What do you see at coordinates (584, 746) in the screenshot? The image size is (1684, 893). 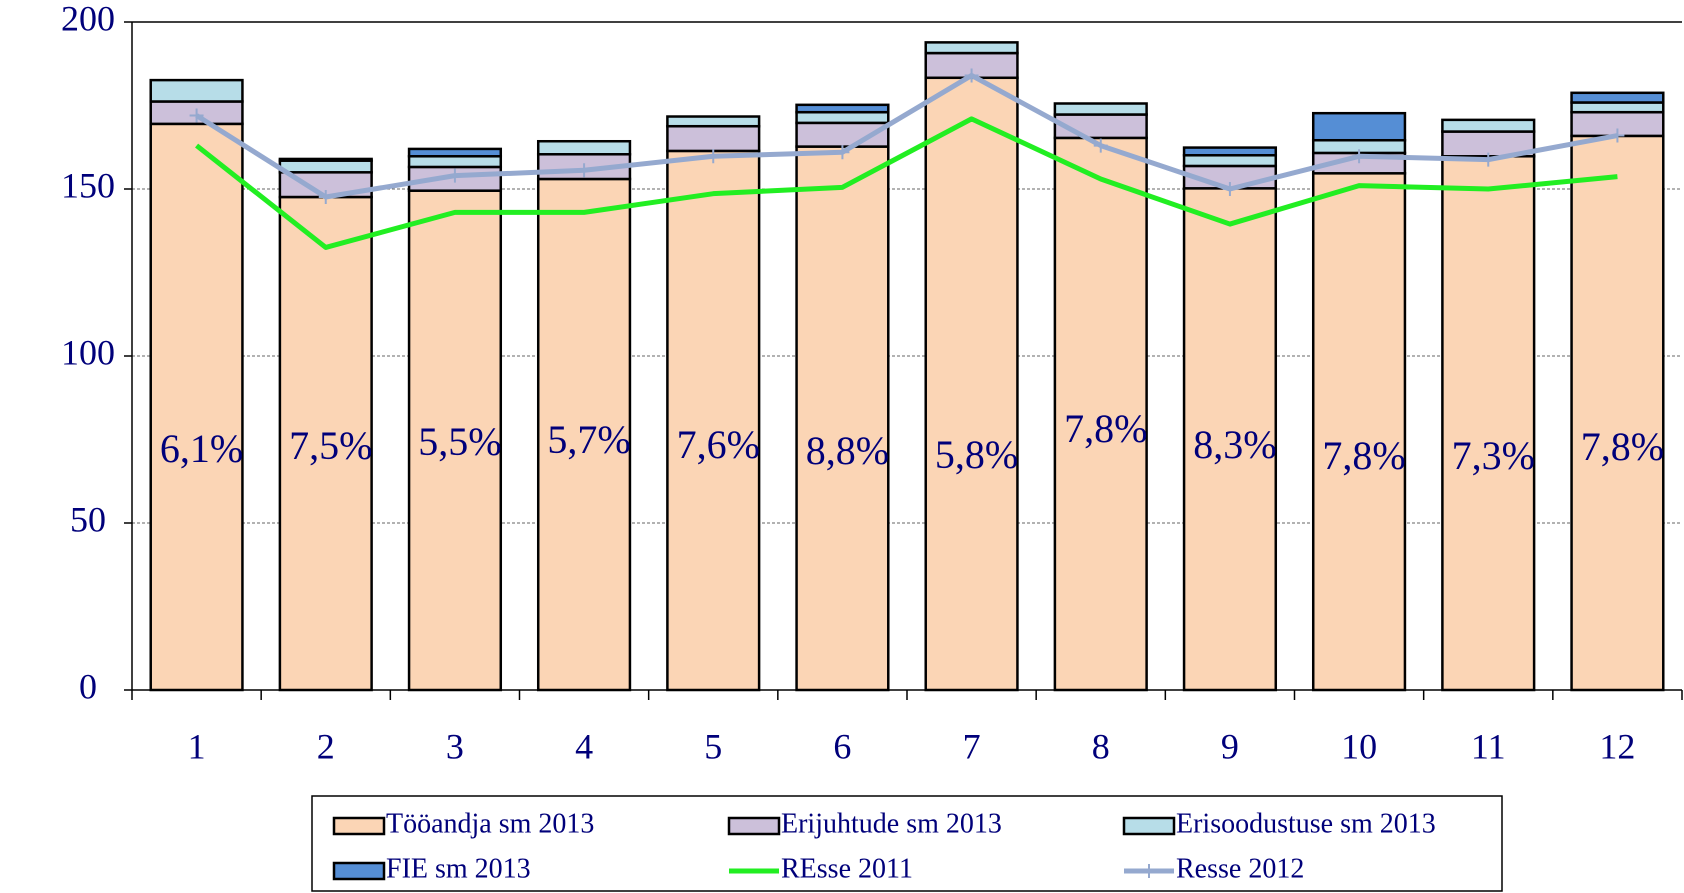 I see `x-tick-label: 4` at bounding box center [584, 746].